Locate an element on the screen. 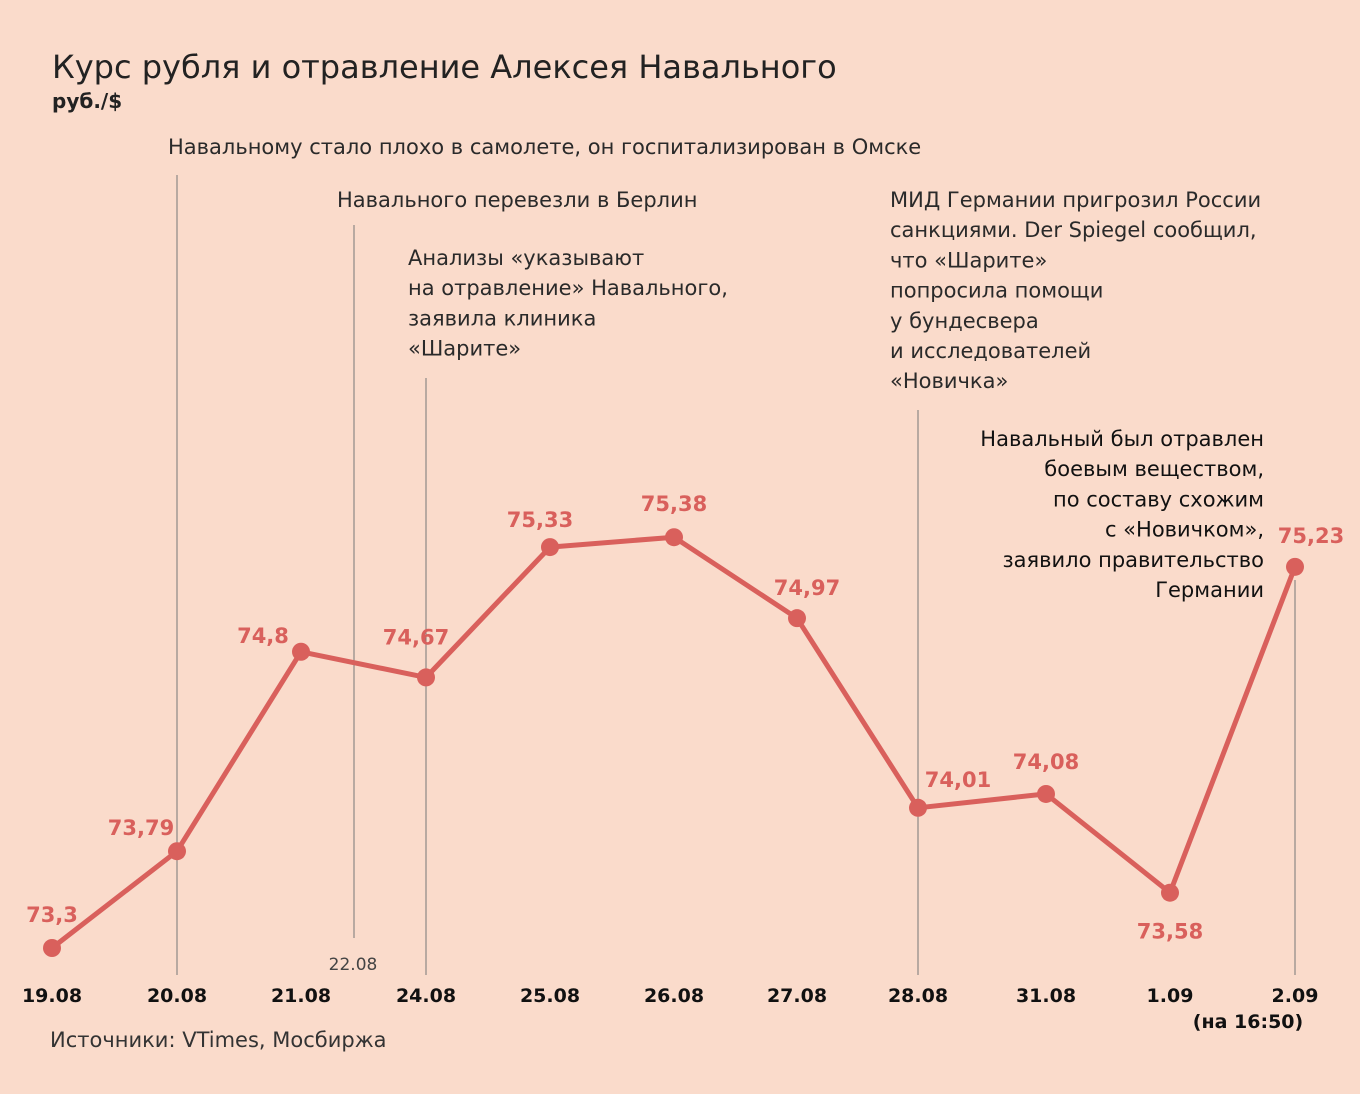  x-tick-label: 27.08 is located at coordinates (797, 996).